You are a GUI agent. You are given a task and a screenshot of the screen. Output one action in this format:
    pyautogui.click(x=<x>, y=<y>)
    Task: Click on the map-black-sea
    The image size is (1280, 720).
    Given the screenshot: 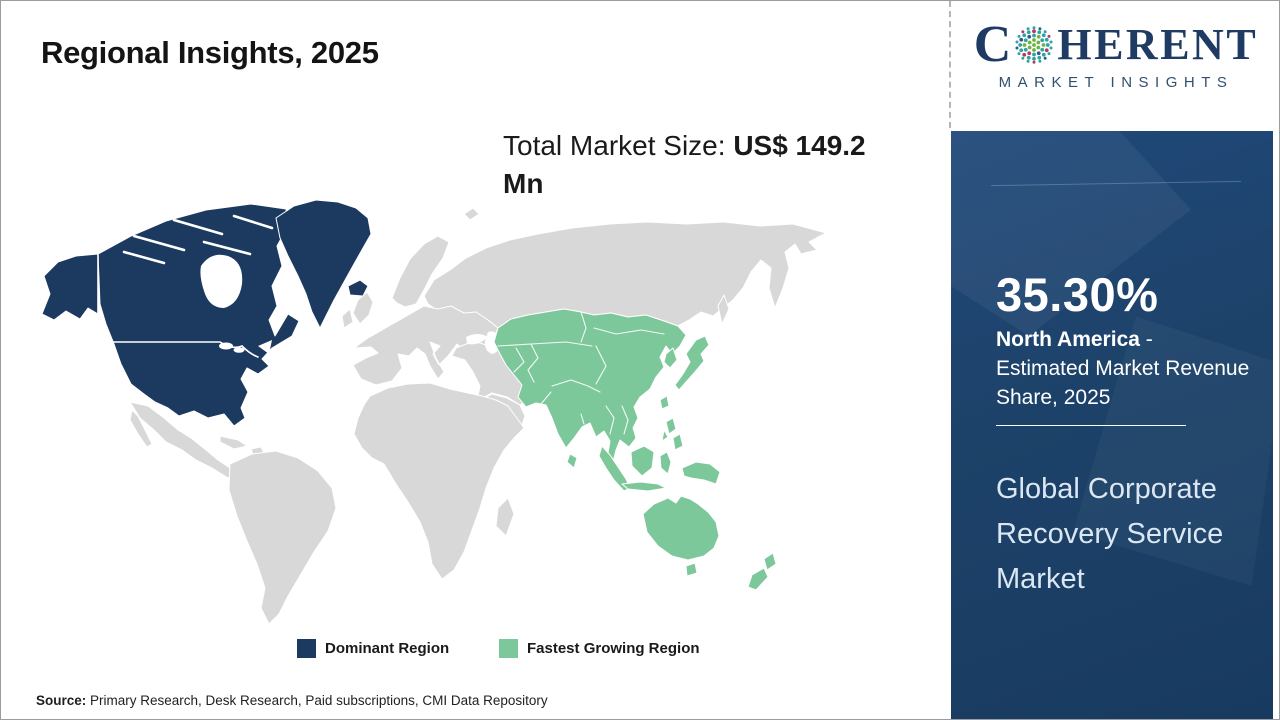 What is the action you would take?
    pyautogui.click(x=477, y=339)
    